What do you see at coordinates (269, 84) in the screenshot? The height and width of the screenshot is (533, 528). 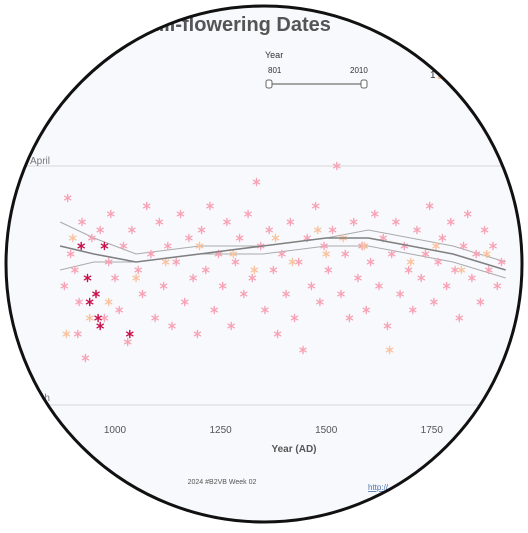 I see `year-slider-min-handle` at bounding box center [269, 84].